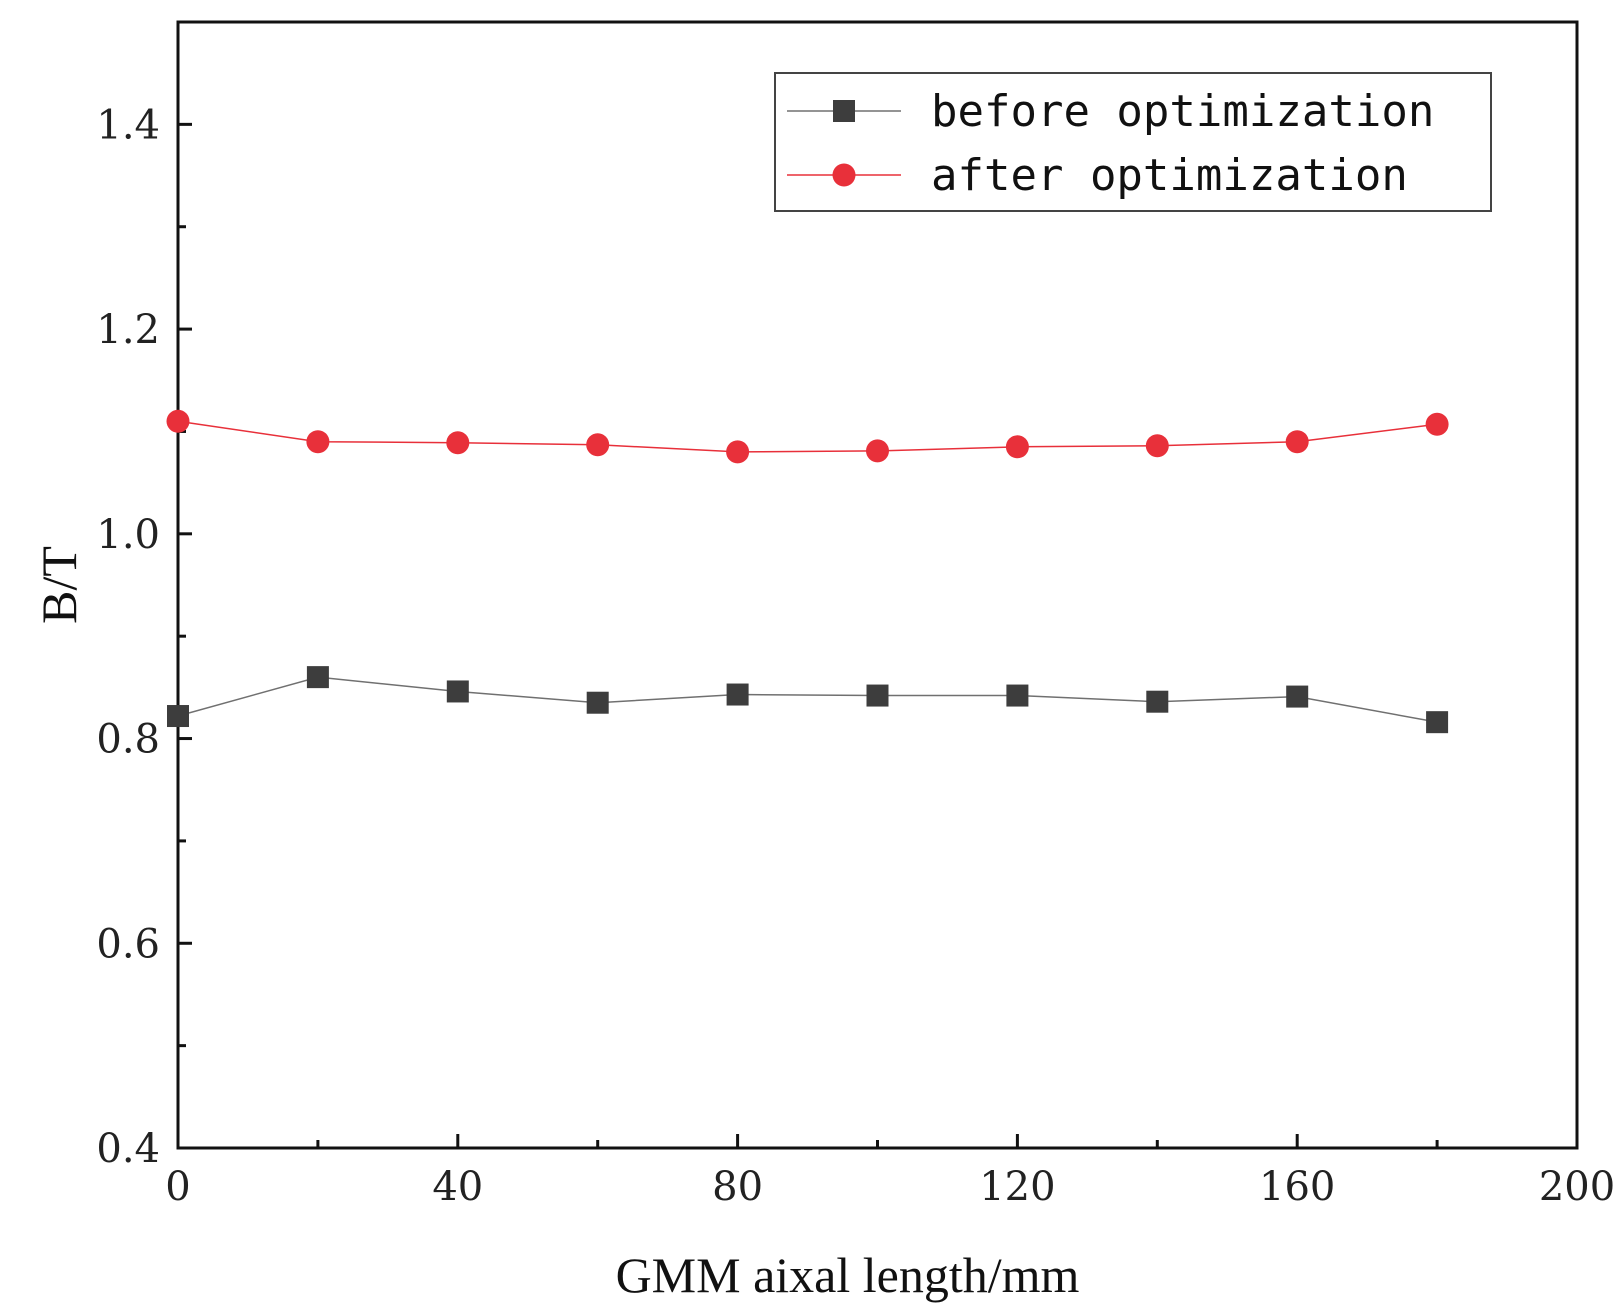 This screenshot has width=1620, height=1315. What do you see at coordinates (59, 585) in the screenshot?
I see `y-axis-title: B/T` at bounding box center [59, 585].